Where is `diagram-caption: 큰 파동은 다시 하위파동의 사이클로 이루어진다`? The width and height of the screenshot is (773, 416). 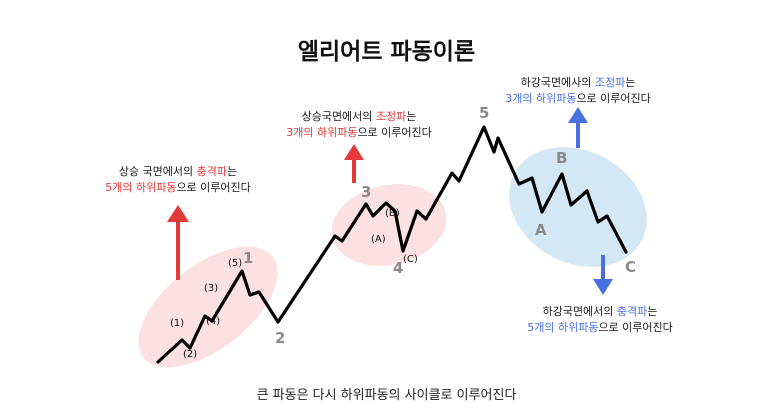 diagram-caption: 큰 파동은 다시 하위파동의 사이클로 이루어진다 is located at coordinates (386, 395).